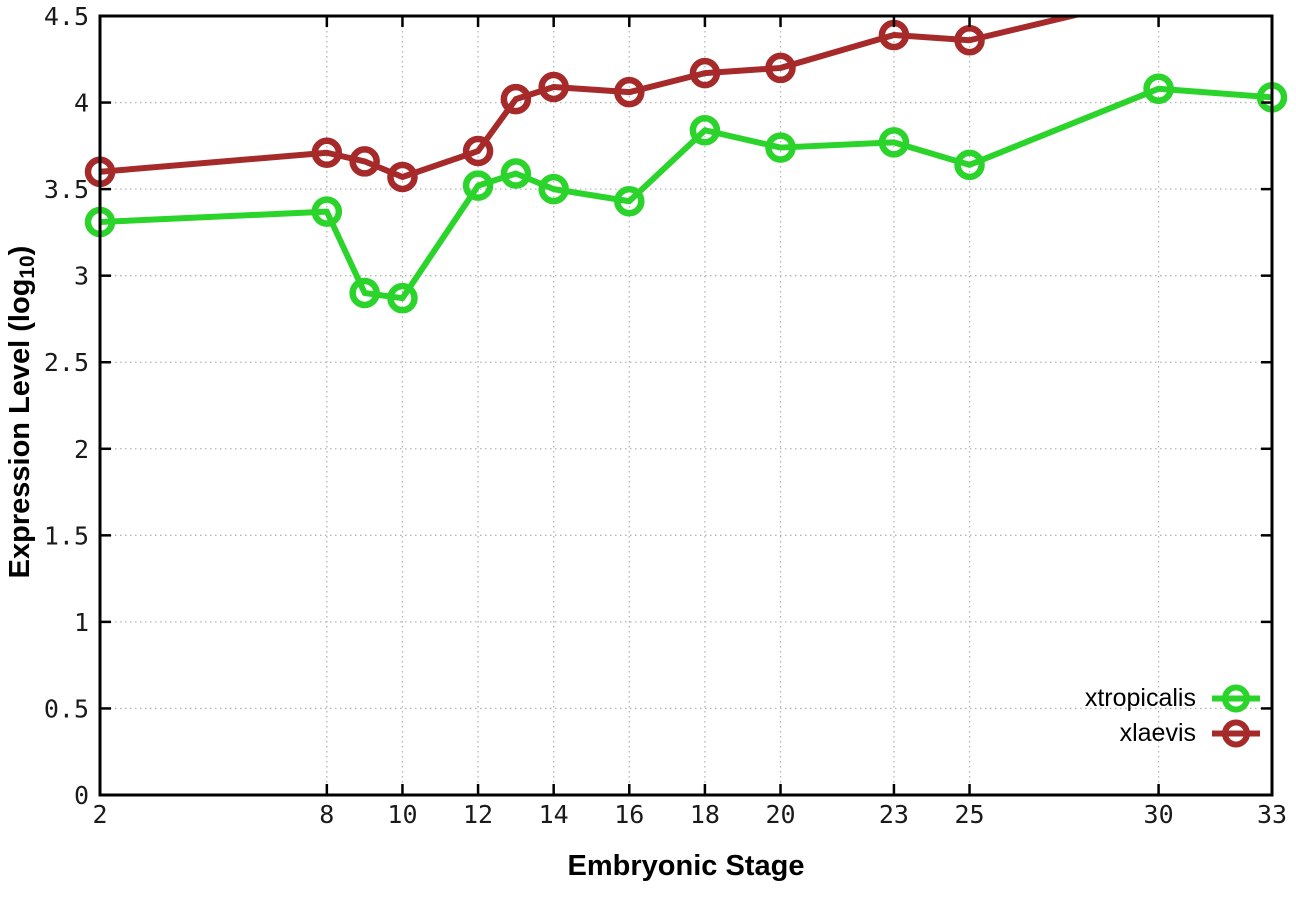  I want to click on x-tick-label: 25, so click(969, 814).